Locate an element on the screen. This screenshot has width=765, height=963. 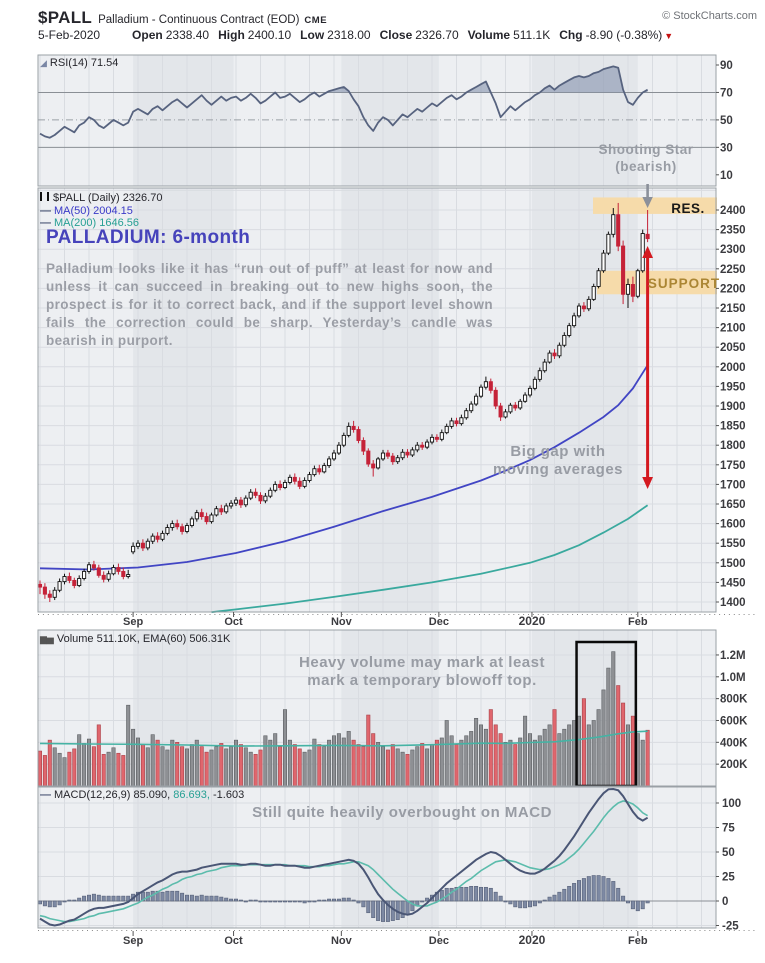
candlestick-icon is located at coordinates (44, 196).